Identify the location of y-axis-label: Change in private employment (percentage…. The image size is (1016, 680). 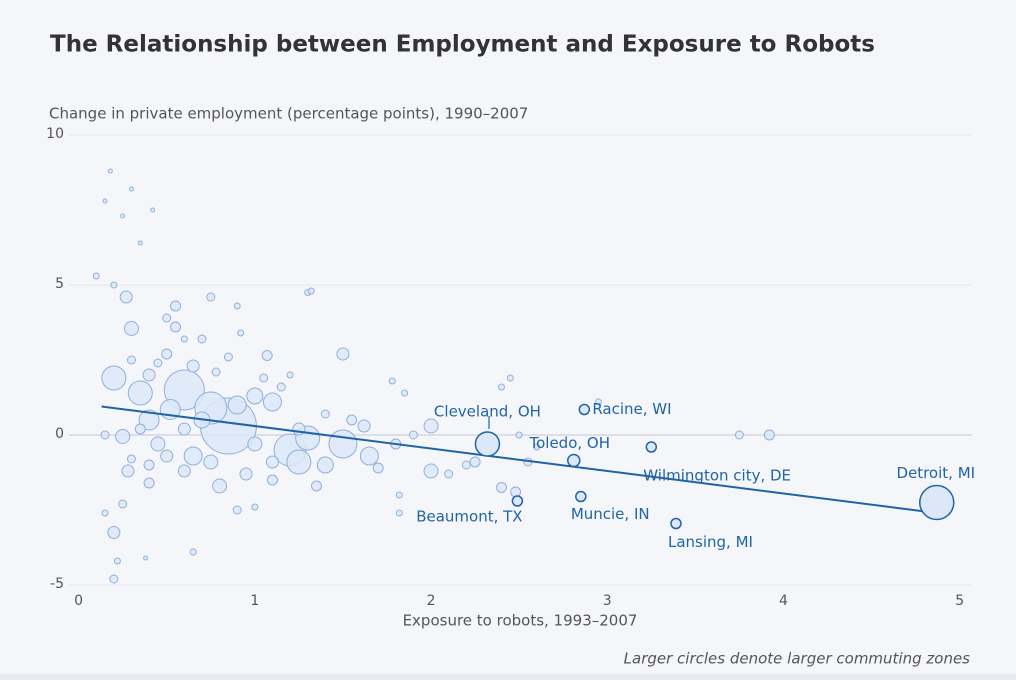
(288, 114).